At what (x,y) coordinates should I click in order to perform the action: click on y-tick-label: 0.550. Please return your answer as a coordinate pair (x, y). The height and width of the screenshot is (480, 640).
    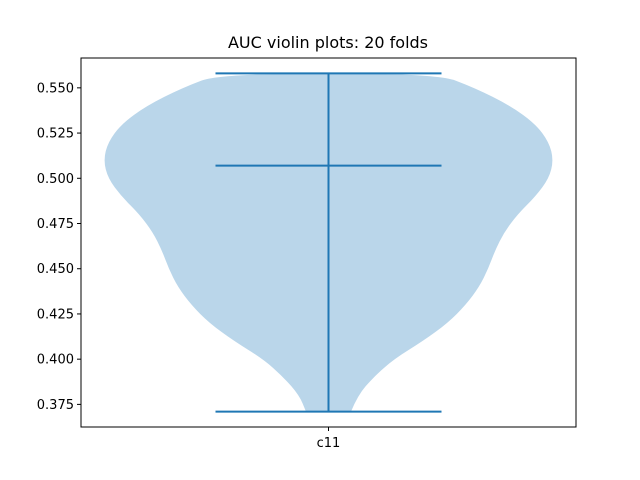
    Looking at the image, I should click on (55, 88).